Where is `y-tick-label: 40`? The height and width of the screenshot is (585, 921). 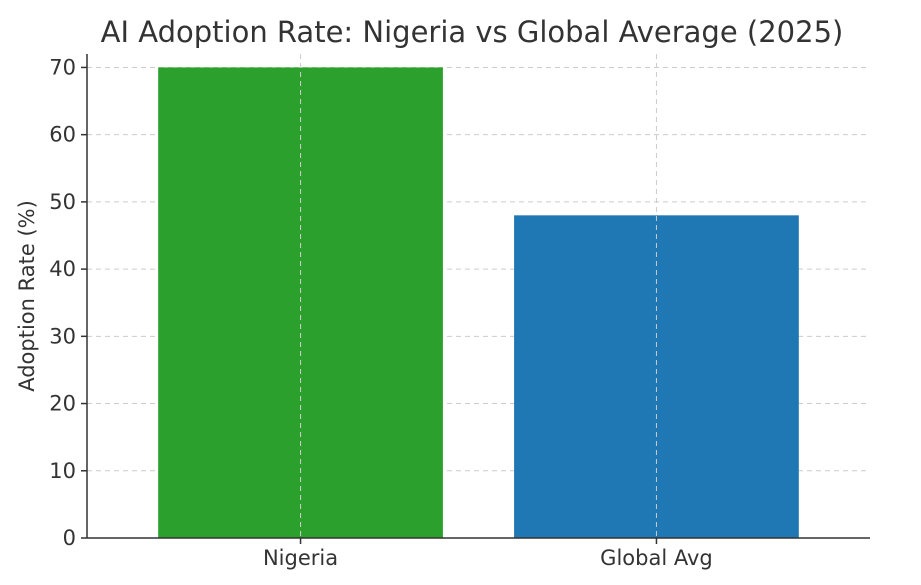
y-tick-label: 40 is located at coordinates (62, 269).